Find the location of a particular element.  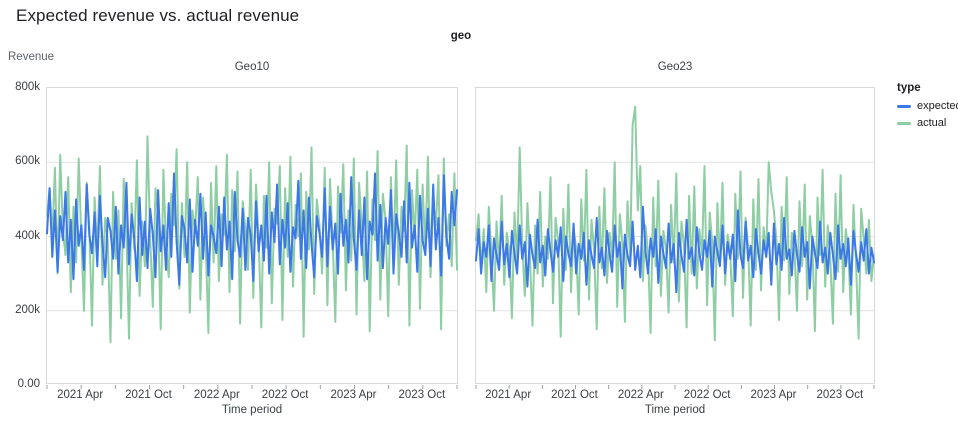

x-axis-title-geo10: Time period is located at coordinates (252, 410).